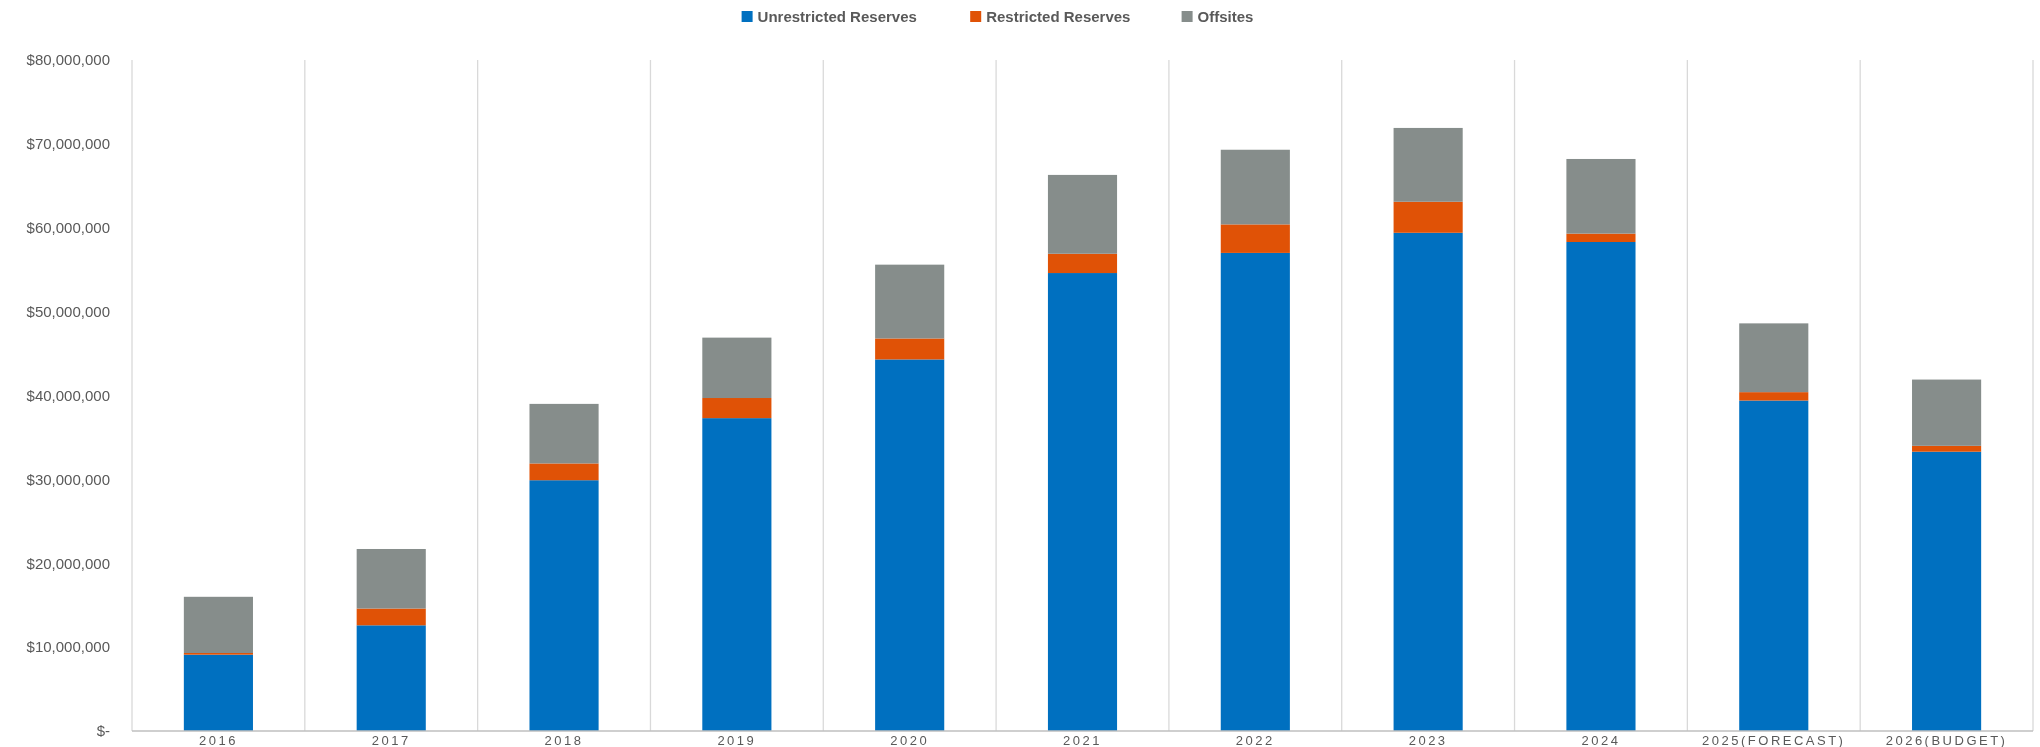 This screenshot has height=747, width=2040. Describe the element at coordinates (737, 740) in the screenshot. I see `x-tick-label: 2019` at that location.